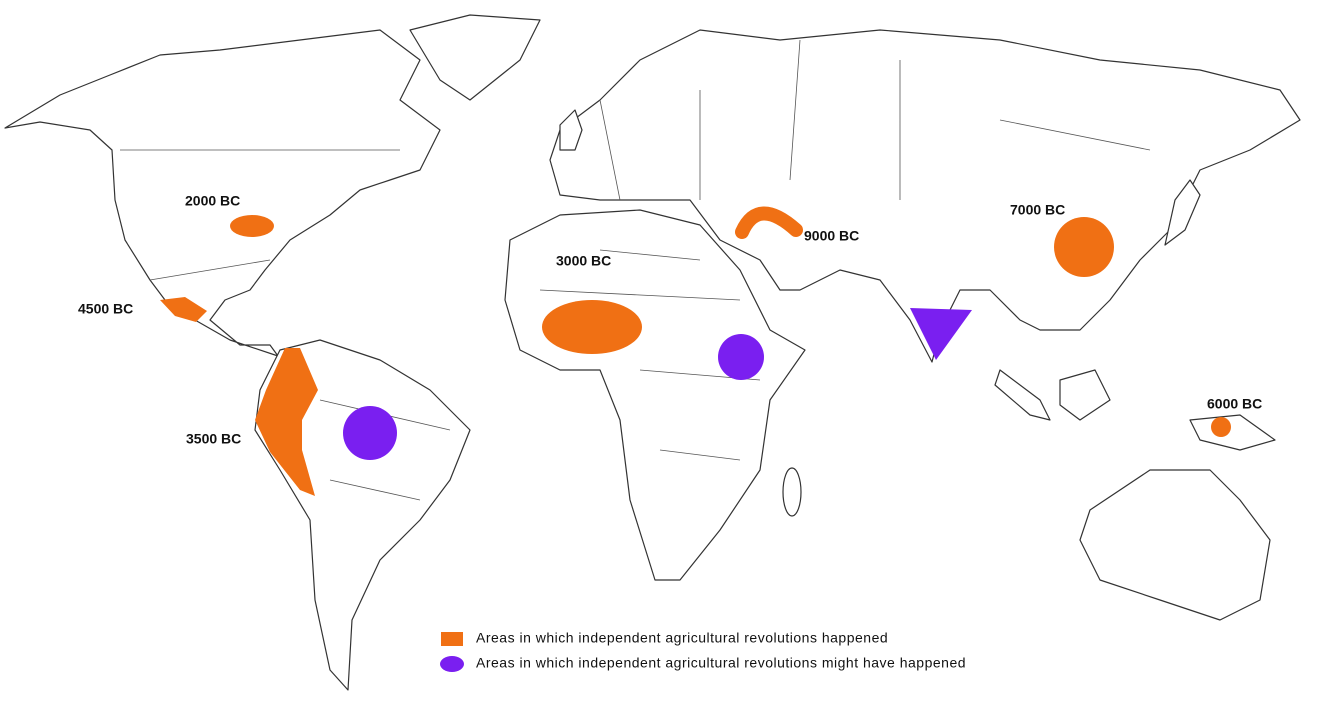 The image size is (1322, 722). Describe the element at coordinates (792, 492) in the screenshot. I see `madagascar` at that location.